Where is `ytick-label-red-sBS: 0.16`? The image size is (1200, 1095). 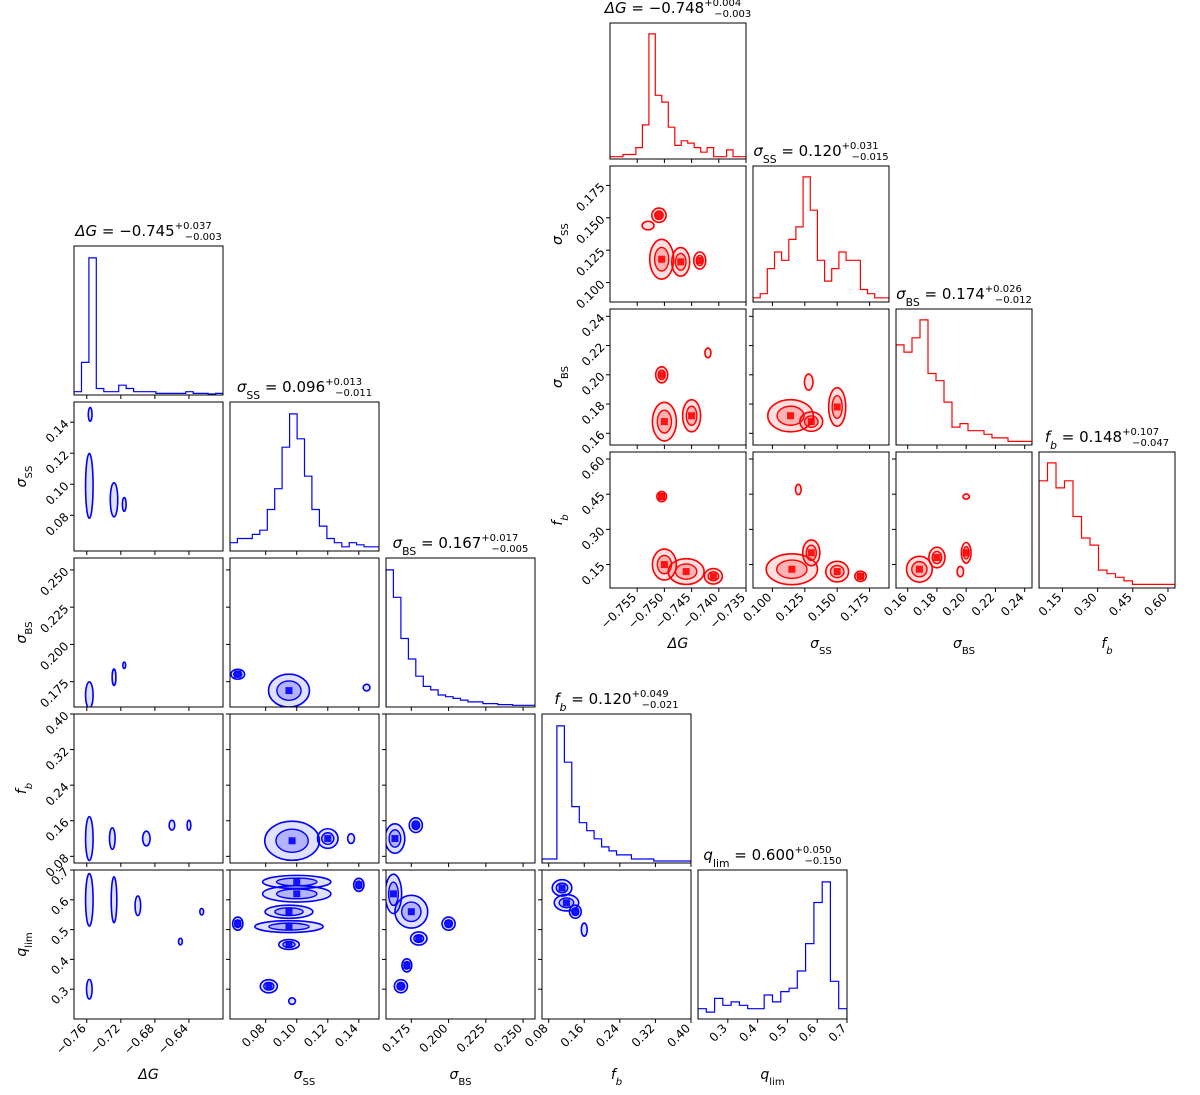
ytick-label-red-sBS: 0.16 is located at coordinates (593, 442).